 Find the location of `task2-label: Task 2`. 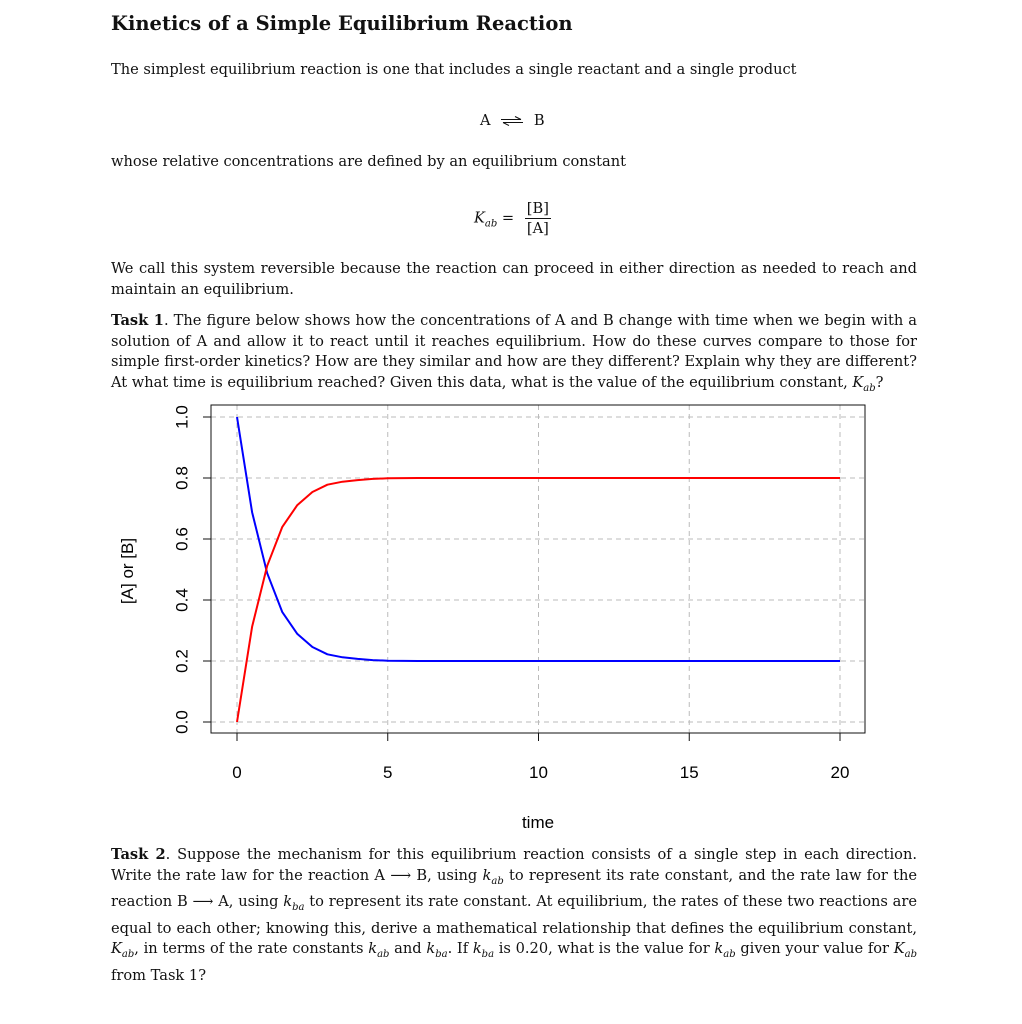

task2-label: Task 2 is located at coordinates (138, 854).